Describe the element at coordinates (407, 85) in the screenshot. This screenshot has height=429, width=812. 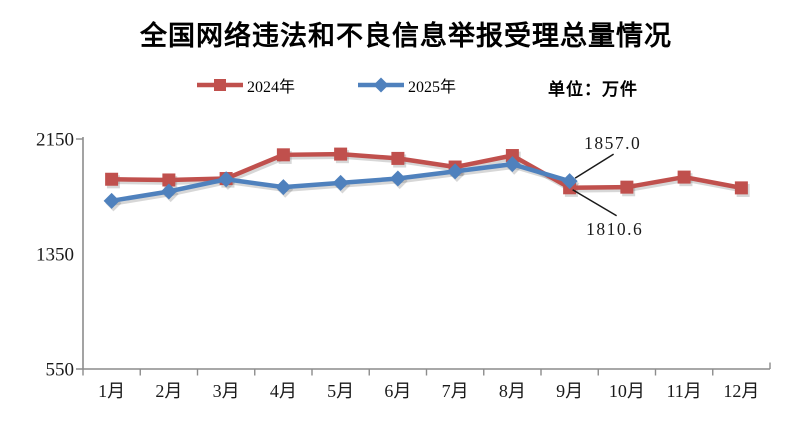
I see `legend-item-2025: 2025年` at that location.